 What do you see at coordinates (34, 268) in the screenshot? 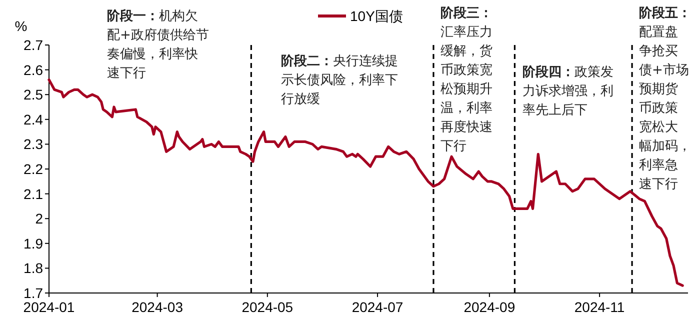
I see `y-tick-label: 1.8` at bounding box center [34, 268].